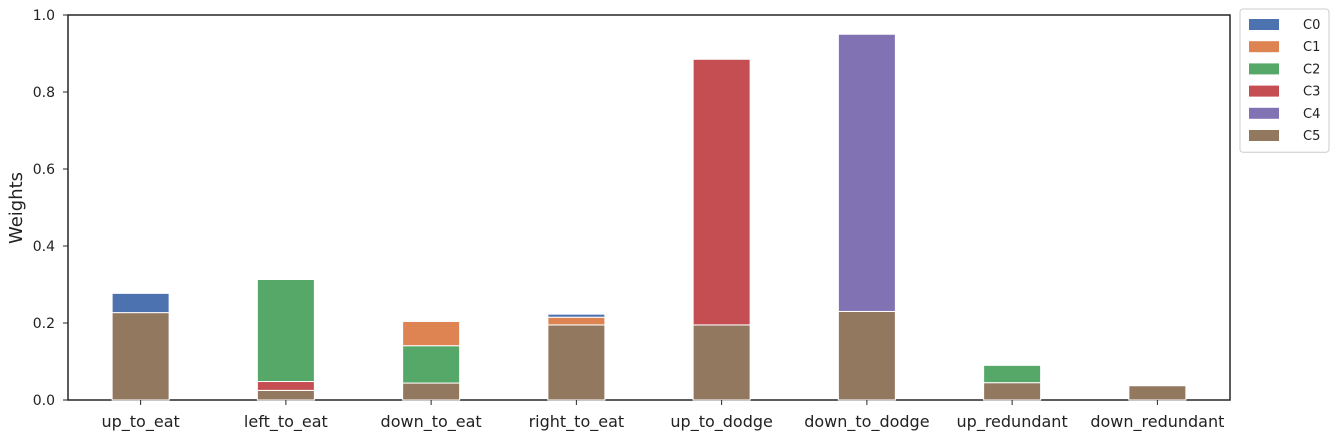 This screenshot has width=1338, height=442. Describe the element at coordinates (50, 208) in the screenshot. I see `y-axis-ticks: 0.0 0.2 0.4 0.6 0.8 1.0` at that location.